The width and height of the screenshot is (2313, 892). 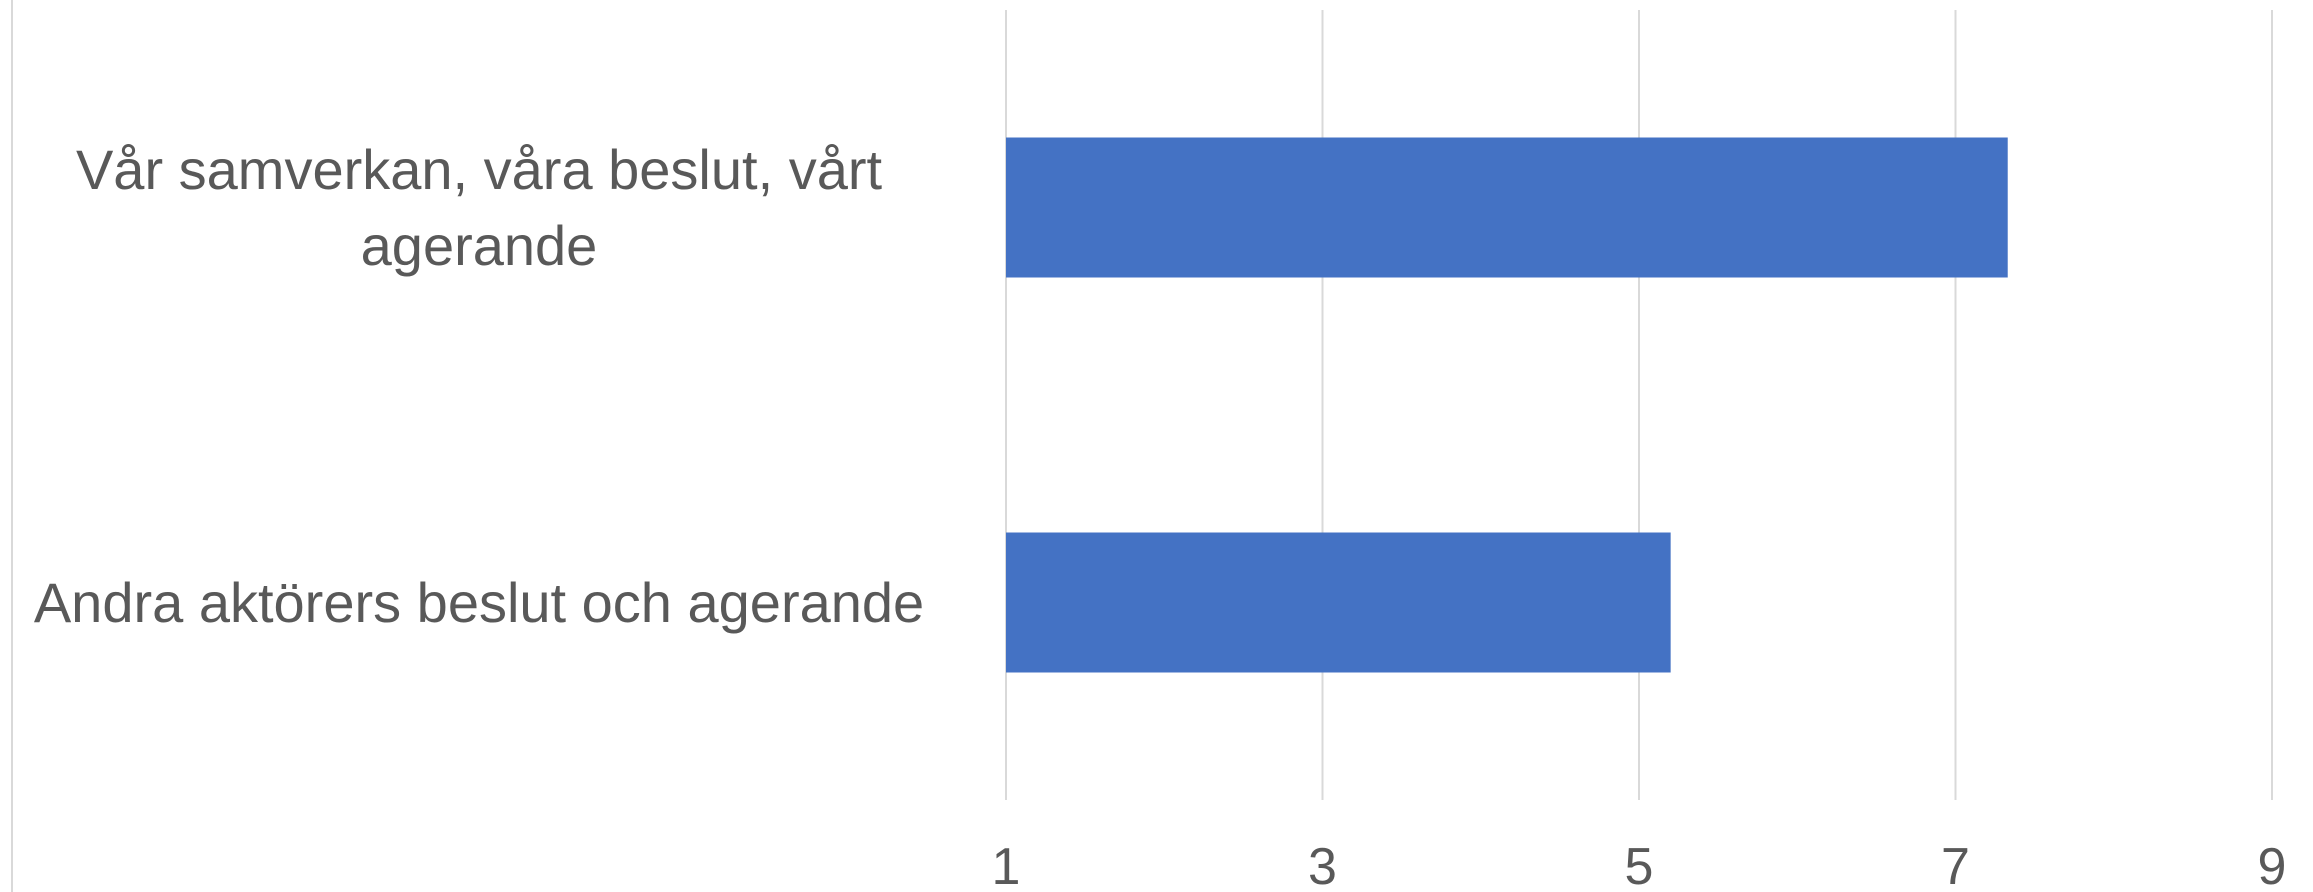 What do you see at coordinates (2272, 865) in the screenshot?
I see `x-tick-label: 9` at bounding box center [2272, 865].